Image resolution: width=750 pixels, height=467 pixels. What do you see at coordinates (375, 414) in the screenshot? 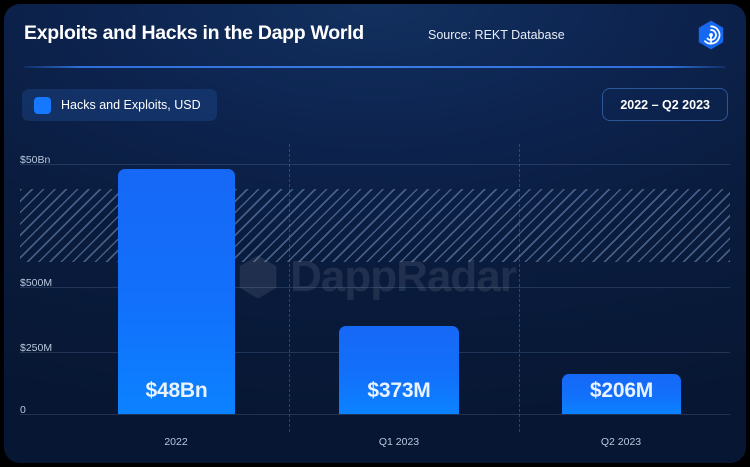
I see `gridline-zero` at bounding box center [375, 414].